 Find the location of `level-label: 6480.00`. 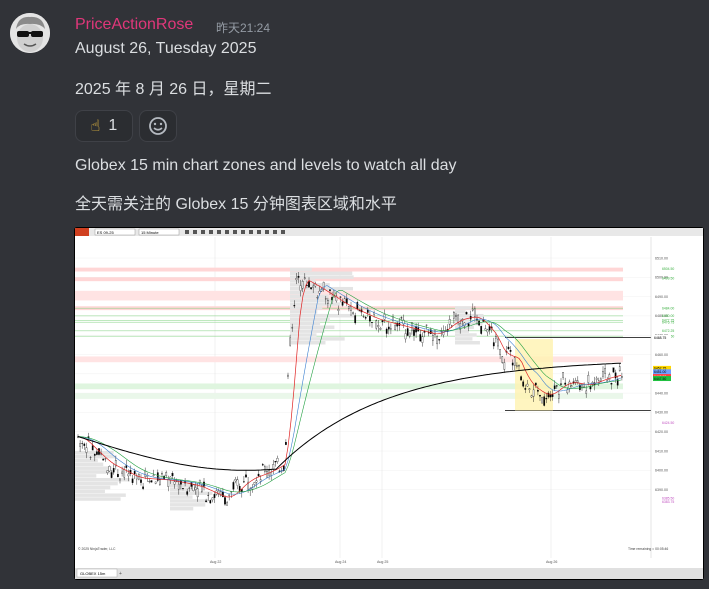

level-label: 6480.00 is located at coordinates (668, 316).